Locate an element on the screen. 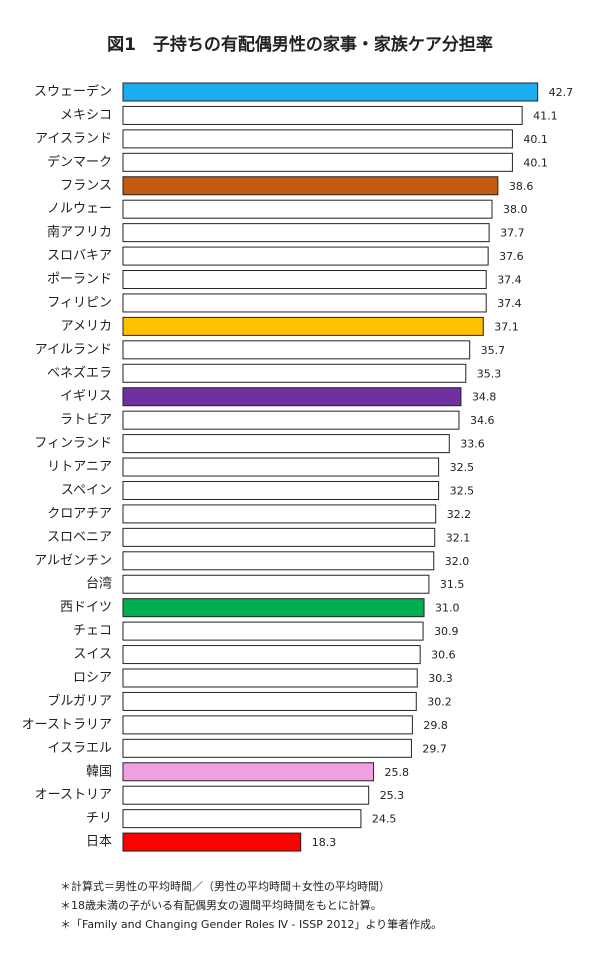 This screenshot has width=600, height=960. category-label: メキシコ is located at coordinates (86, 115).